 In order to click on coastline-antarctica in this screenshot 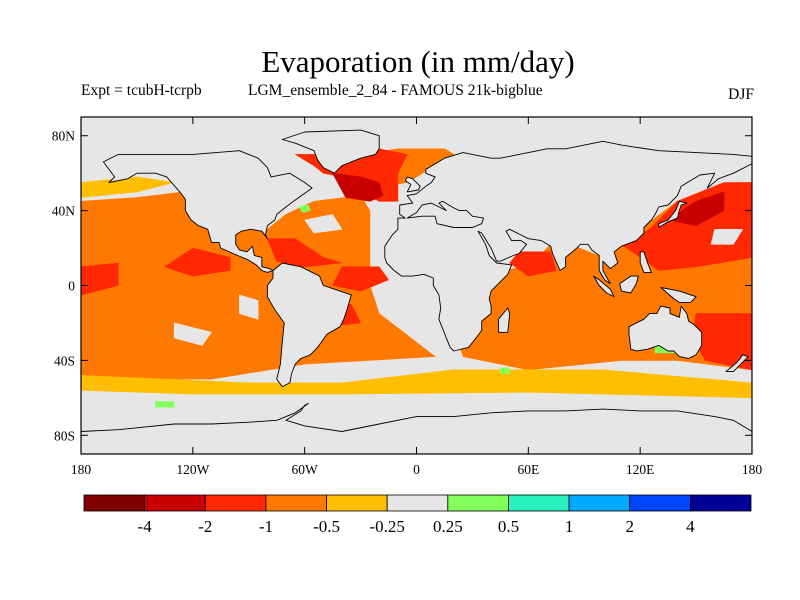, I will do `click(416, 417)`.